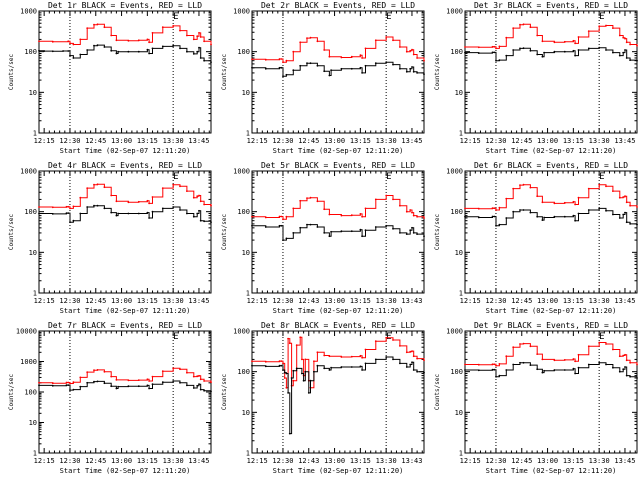 This screenshot has height=480, width=640. Describe the element at coordinates (33, 93) in the screenshot. I see `y-tick-label: 10` at that location.